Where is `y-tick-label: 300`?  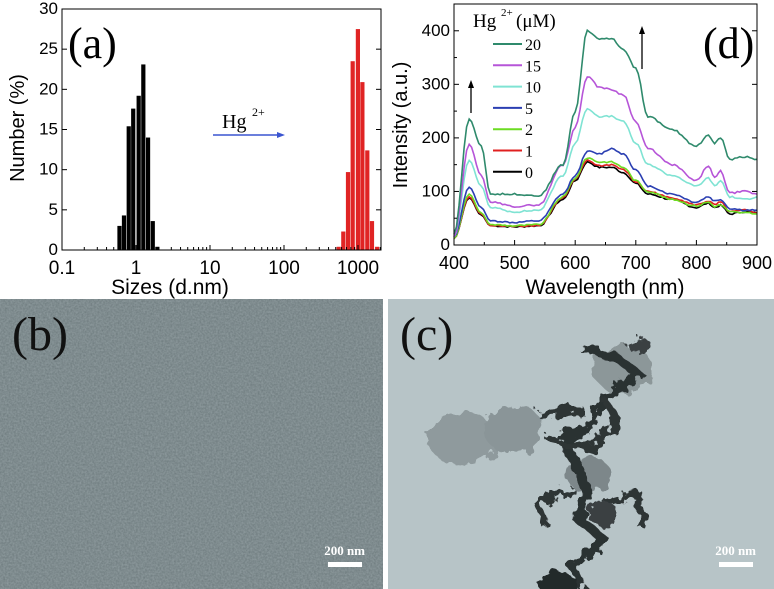 y-tick-label: 300 is located at coordinates (436, 83).